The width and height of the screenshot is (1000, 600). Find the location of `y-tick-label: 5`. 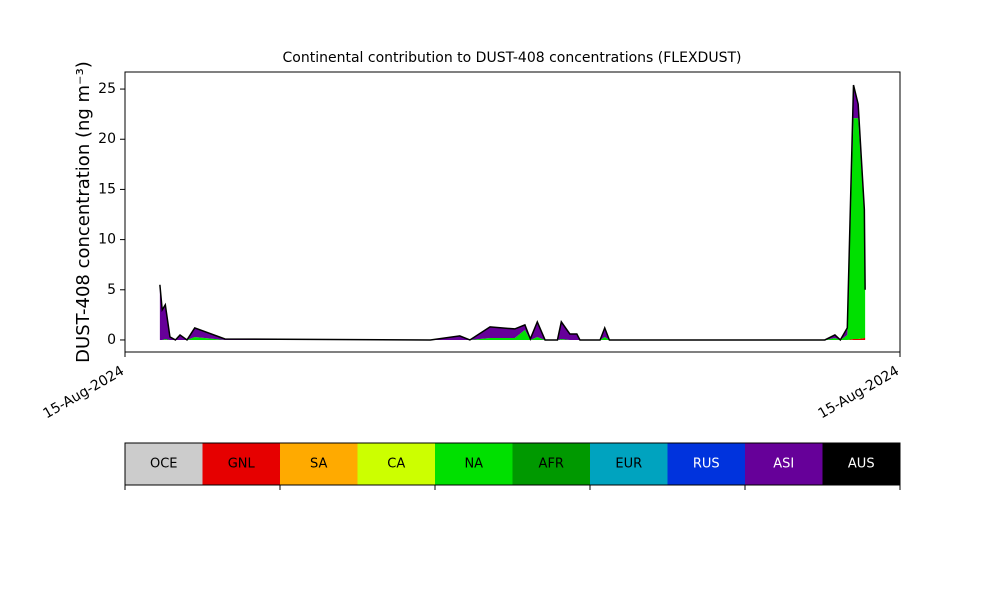

y-tick-label: 5 is located at coordinates (111, 290).